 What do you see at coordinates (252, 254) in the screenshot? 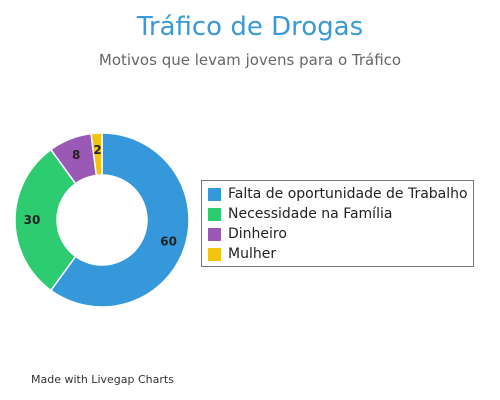
I see `legend-label: Mulher` at bounding box center [252, 254].